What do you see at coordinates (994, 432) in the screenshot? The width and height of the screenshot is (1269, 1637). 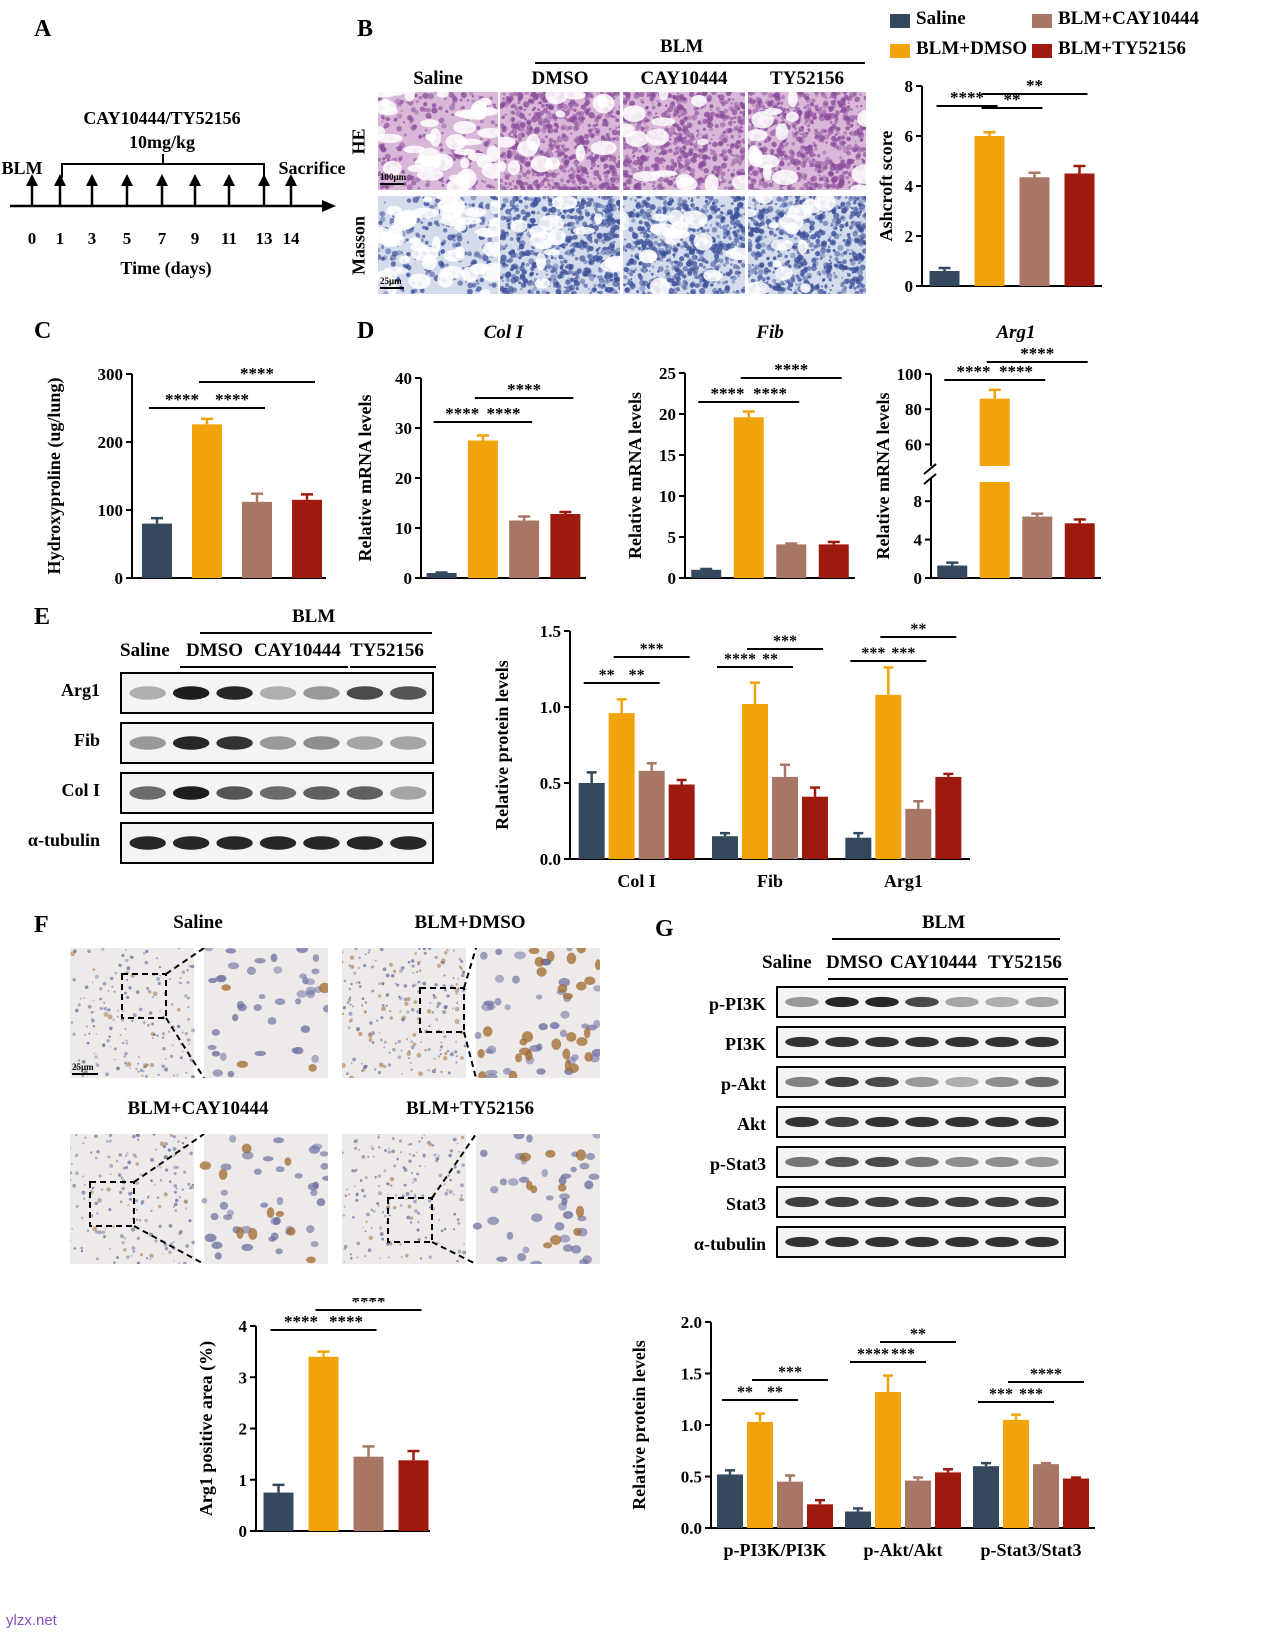 I see `bar-dmso-upper` at bounding box center [994, 432].